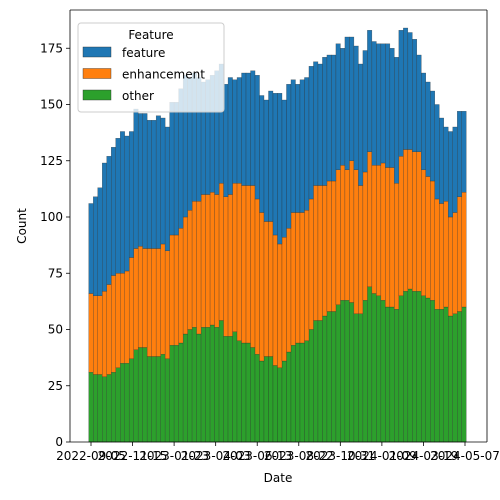  What do you see at coordinates (257, 456) in the screenshot?
I see `x-tick-label: 2023-06-13` at bounding box center [257, 456].